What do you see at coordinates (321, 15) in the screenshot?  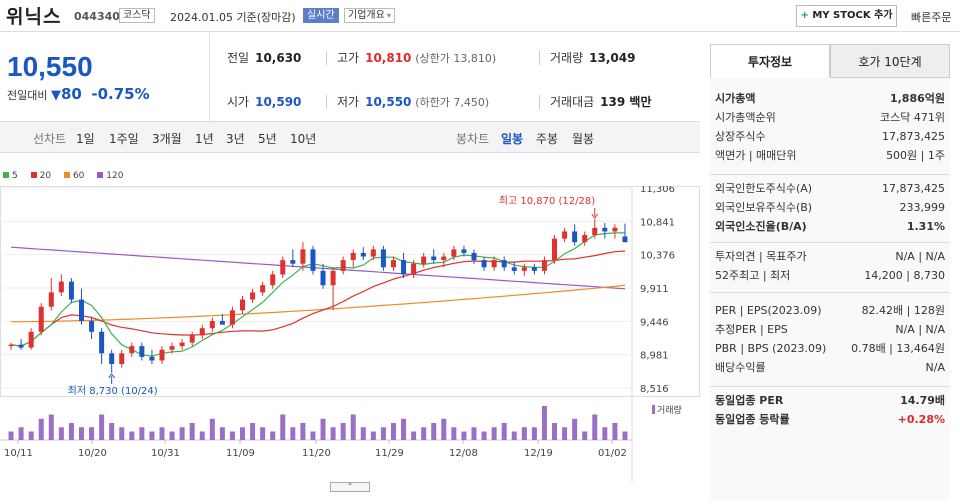 I see `realtime-tag: 실시간` at bounding box center [321, 15].